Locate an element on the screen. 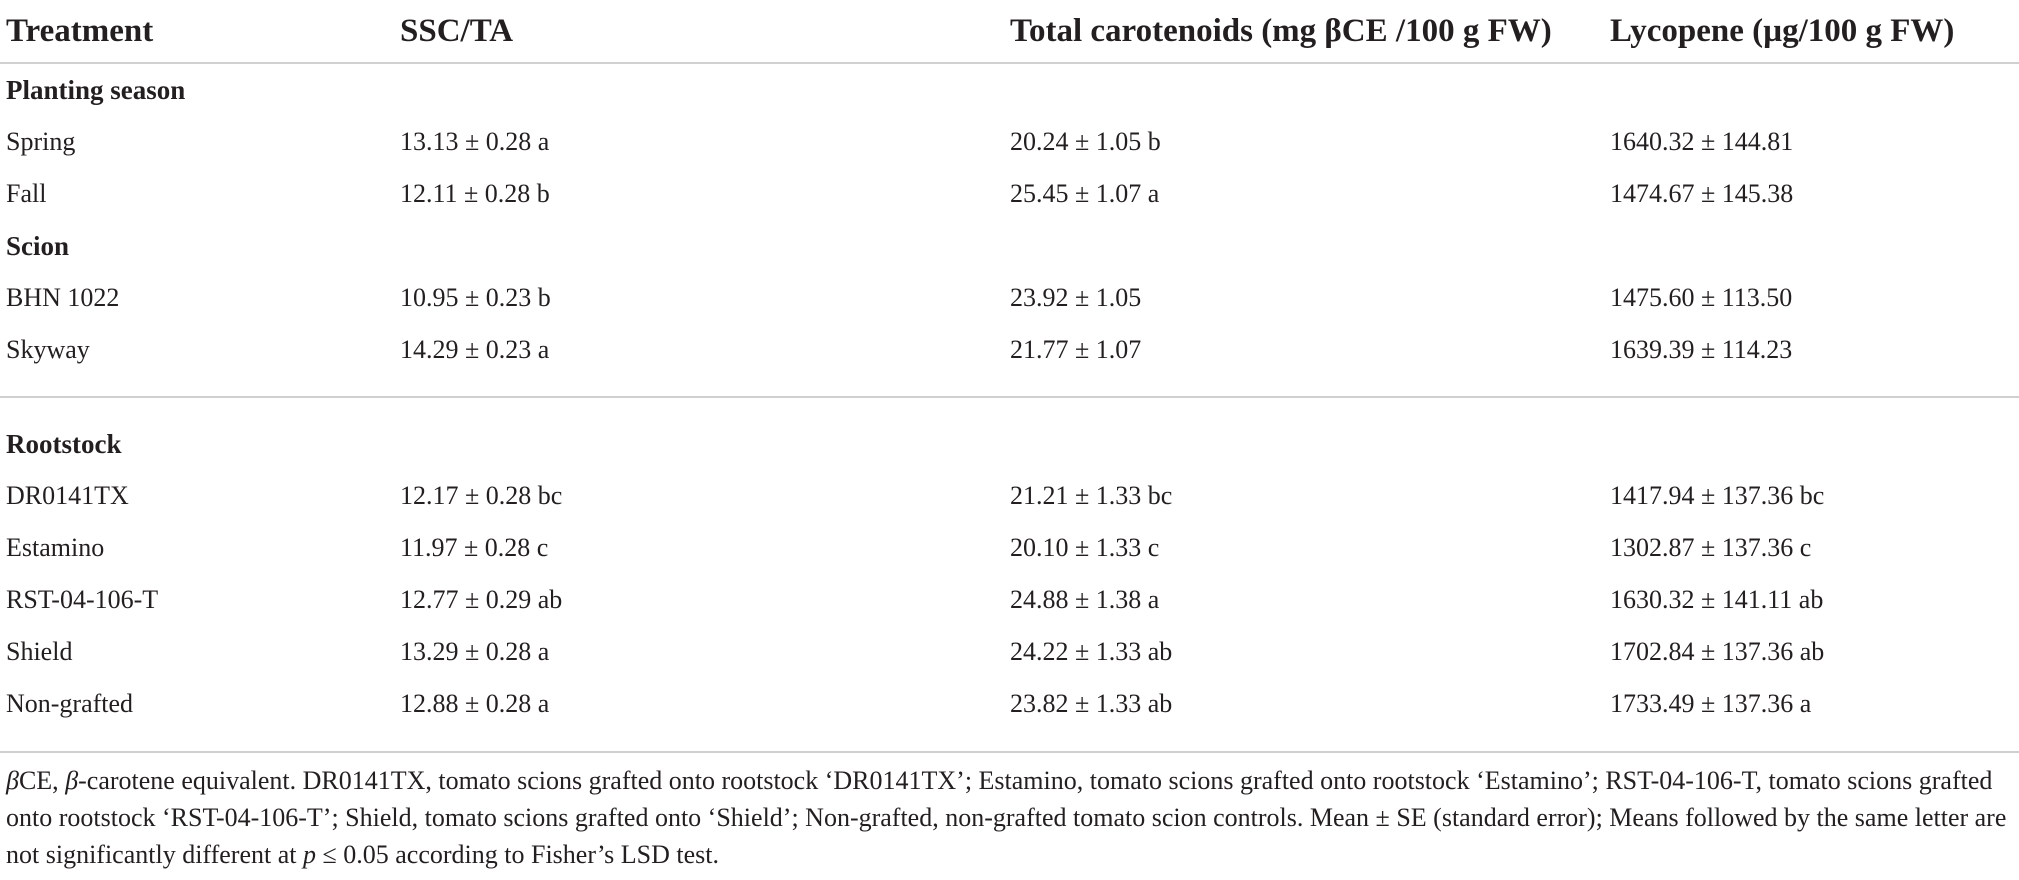  lycopene-cell: 1630.32 ± 141.11 ab is located at coordinates (1717, 599).